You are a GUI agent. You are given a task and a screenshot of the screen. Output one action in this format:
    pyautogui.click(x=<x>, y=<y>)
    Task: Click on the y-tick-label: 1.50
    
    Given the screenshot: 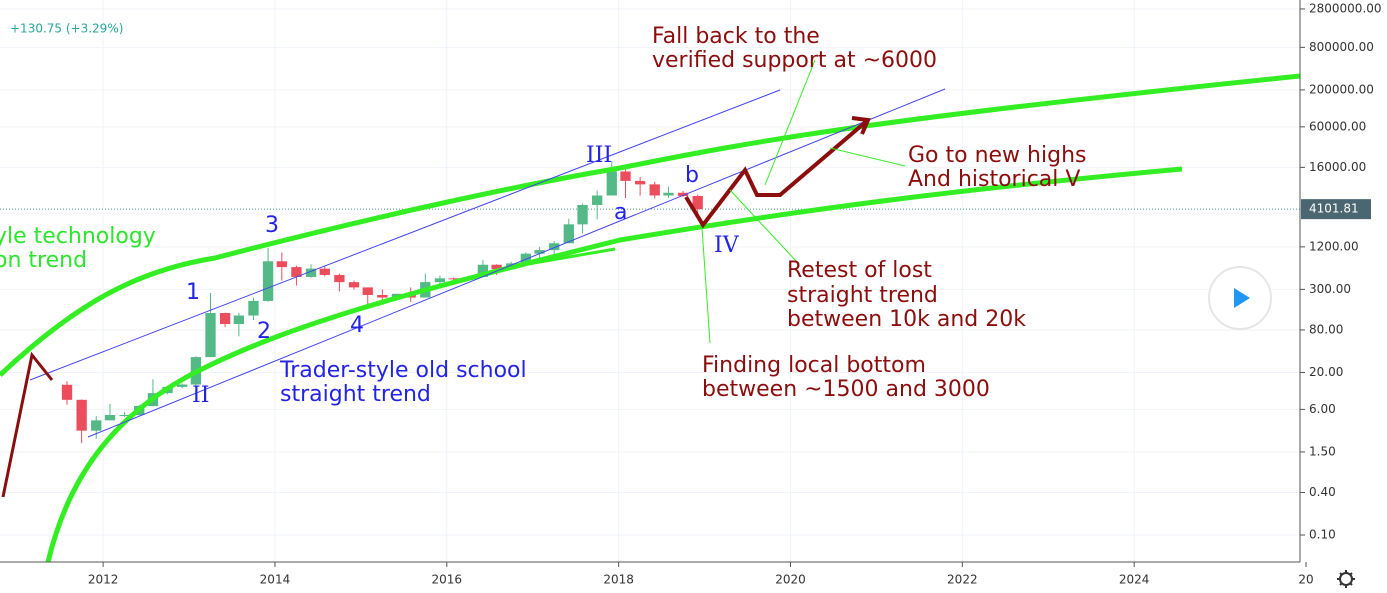 What is the action you would take?
    pyautogui.click(x=1322, y=451)
    